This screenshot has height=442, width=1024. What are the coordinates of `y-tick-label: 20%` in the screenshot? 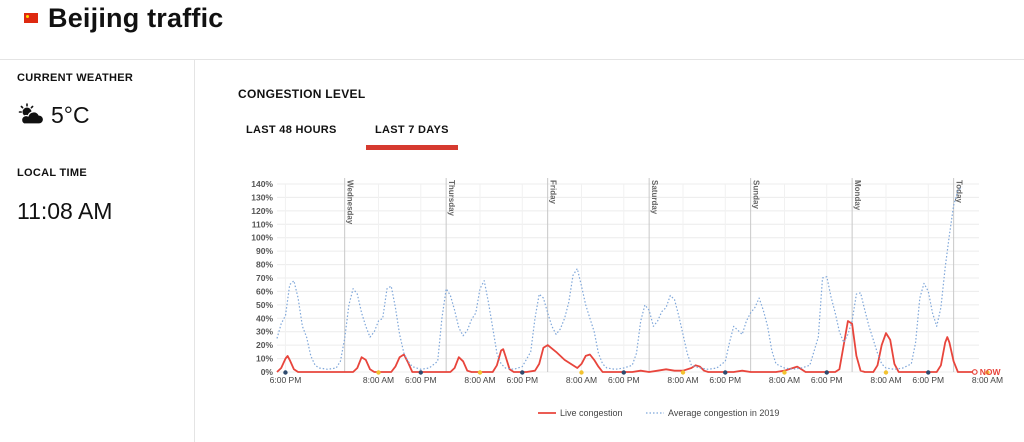 It's located at (264, 345).